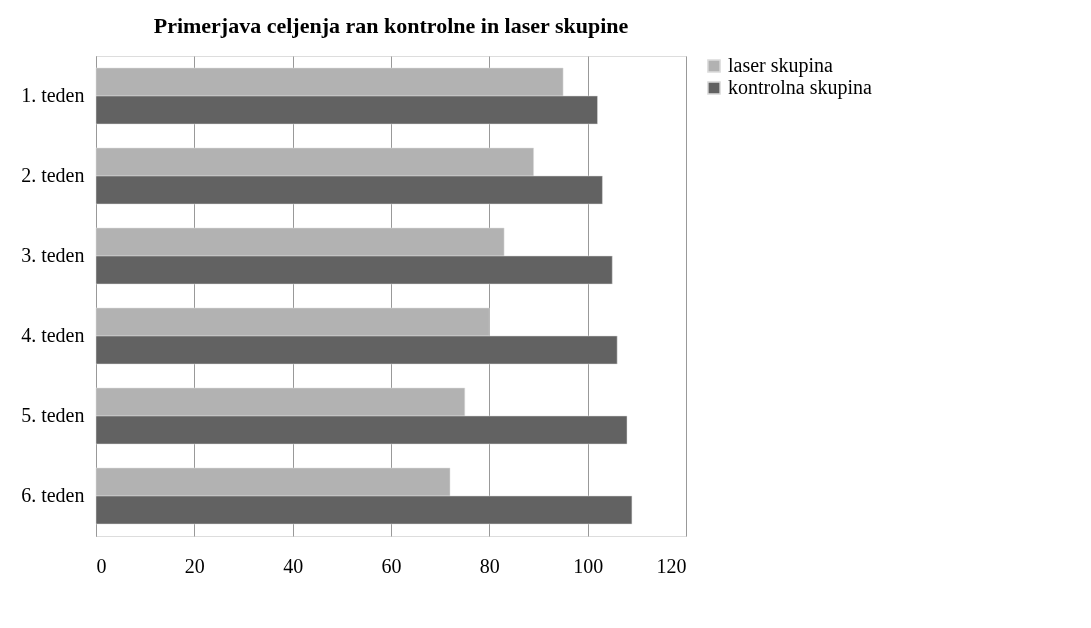 Image resolution: width=1091 pixels, height=628 pixels. Describe the element at coordinates (53, 495) in the screenshot. I see `y-tick-label: 6. teden` at that location.